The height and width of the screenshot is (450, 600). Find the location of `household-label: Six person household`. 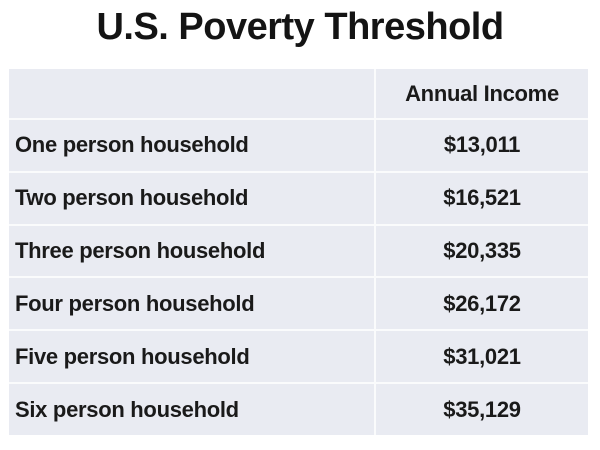

household-label: Six person household is located at coordinates (127, 409).